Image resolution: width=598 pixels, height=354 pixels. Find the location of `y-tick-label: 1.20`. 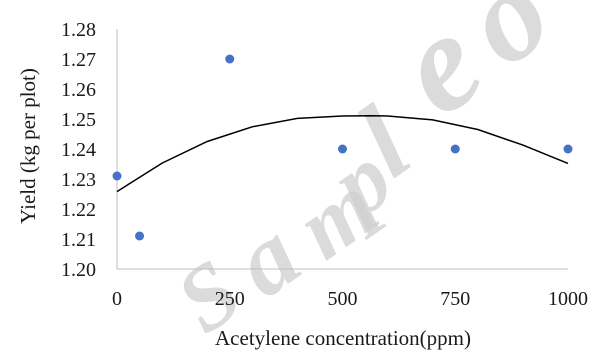

y-tick-label: 1.20 is located at coordinates (78, 270).